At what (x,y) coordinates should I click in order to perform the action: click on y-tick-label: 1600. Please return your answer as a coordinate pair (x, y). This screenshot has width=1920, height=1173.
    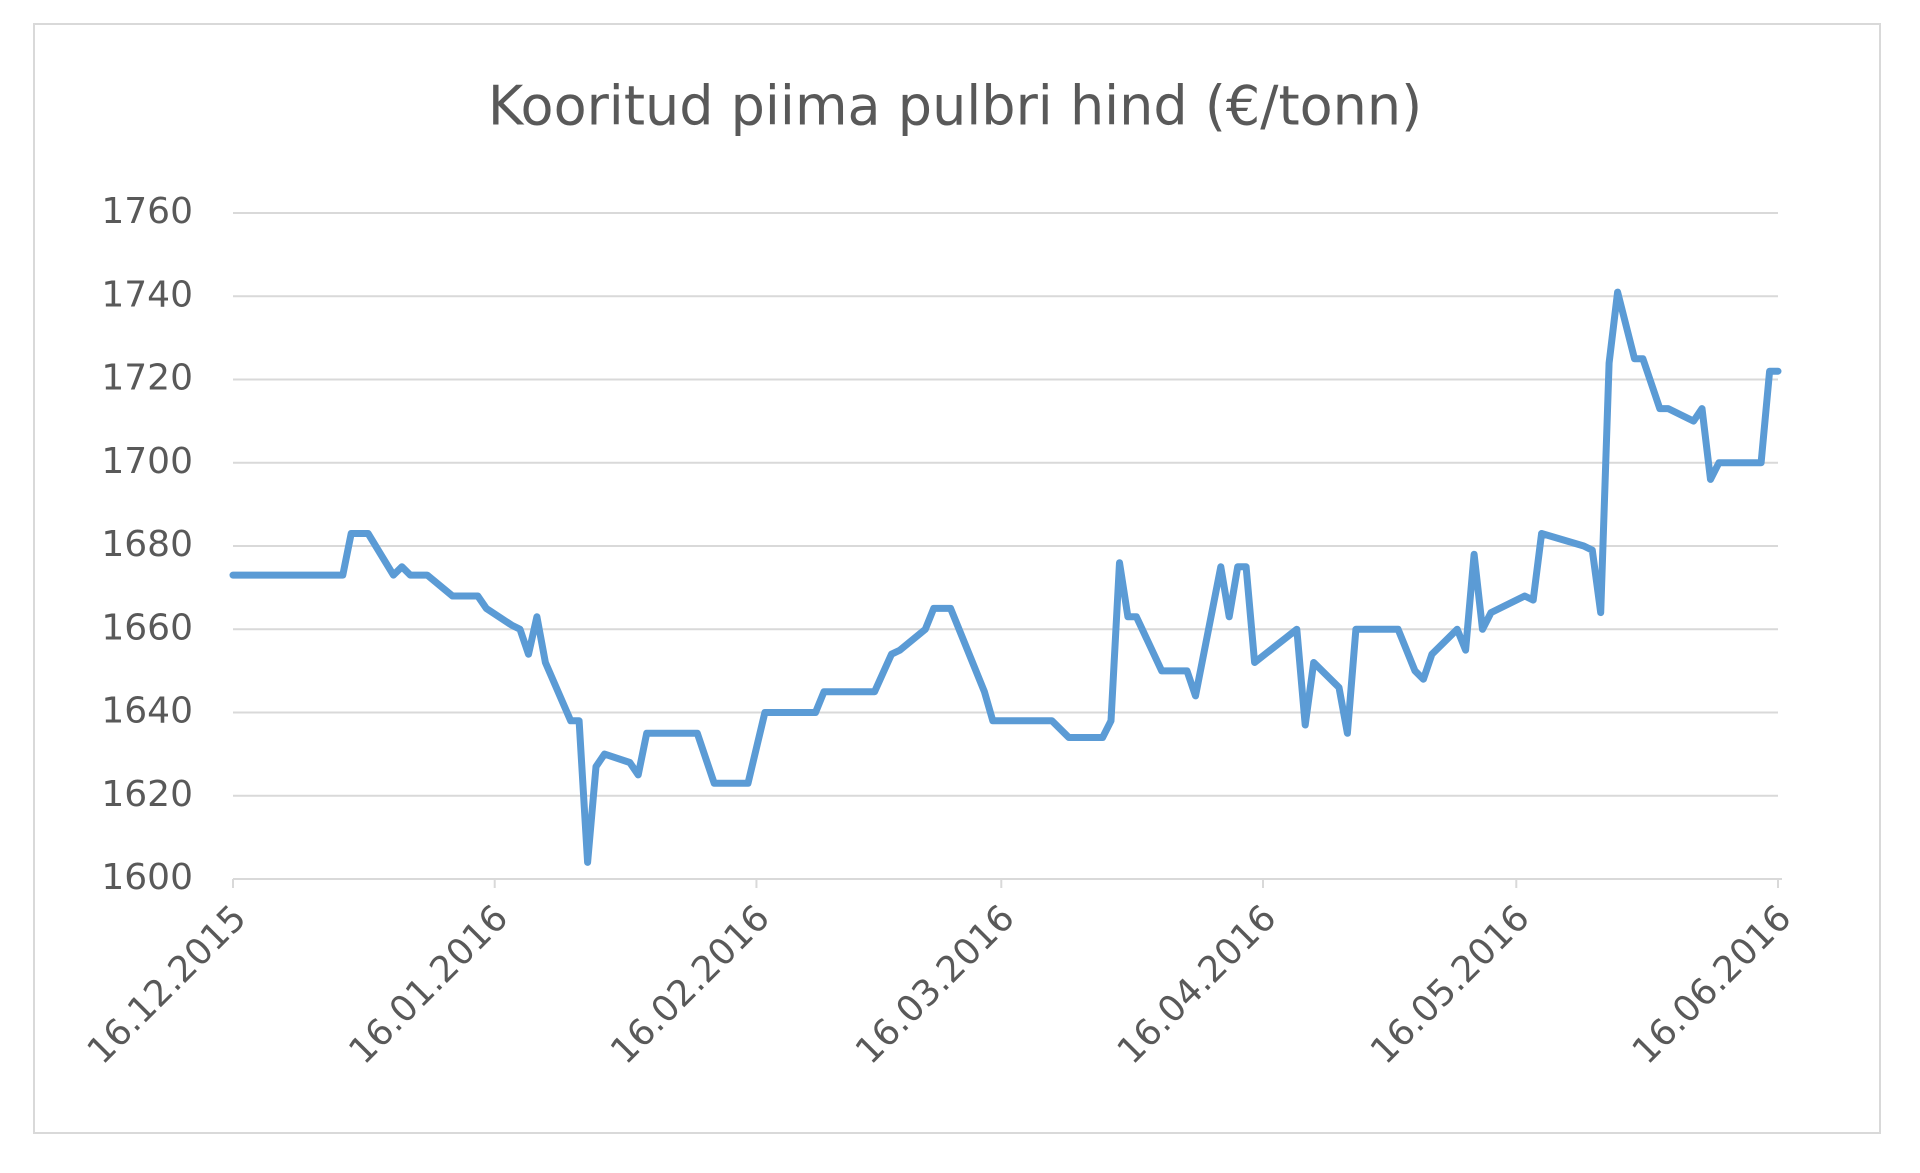
    Looking at the image, I should click on (147, 877).